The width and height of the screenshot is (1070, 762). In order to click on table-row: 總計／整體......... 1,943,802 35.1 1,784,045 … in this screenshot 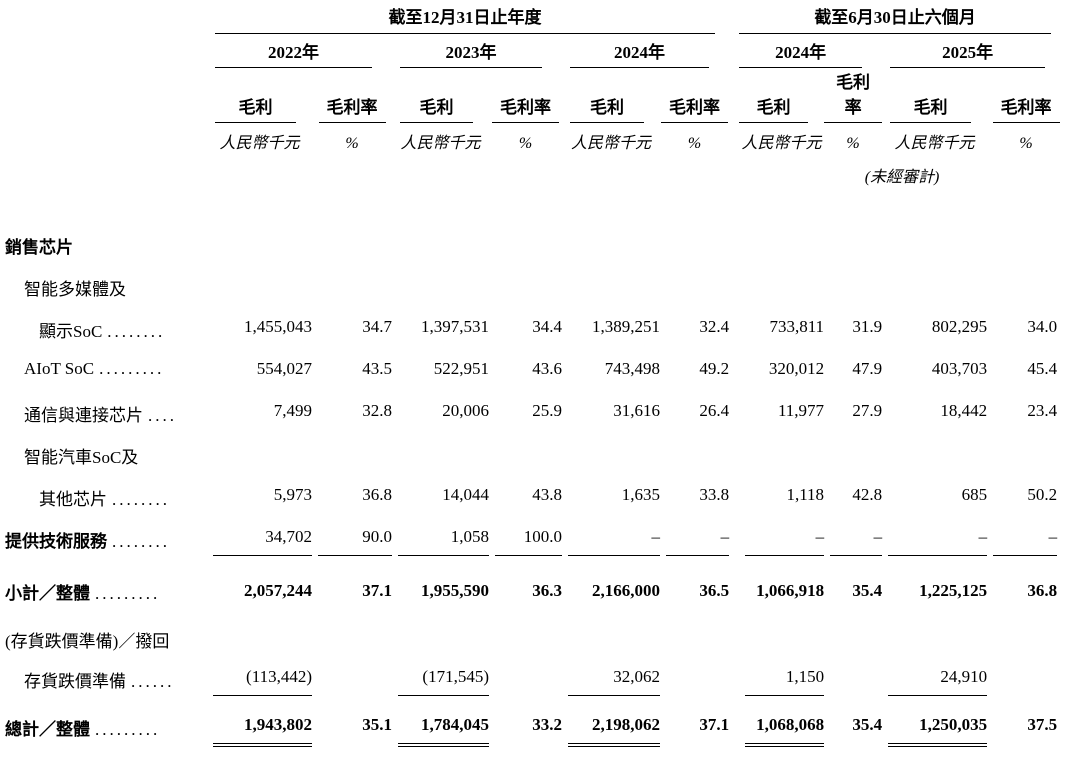, I will do `click(533, 737)`.